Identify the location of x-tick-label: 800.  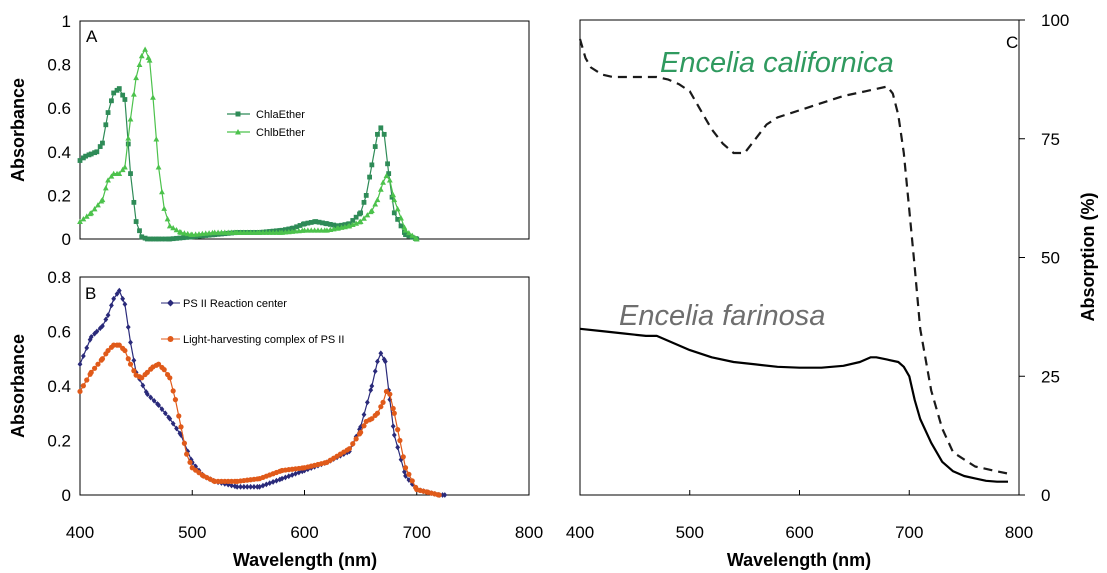
(529, 532).